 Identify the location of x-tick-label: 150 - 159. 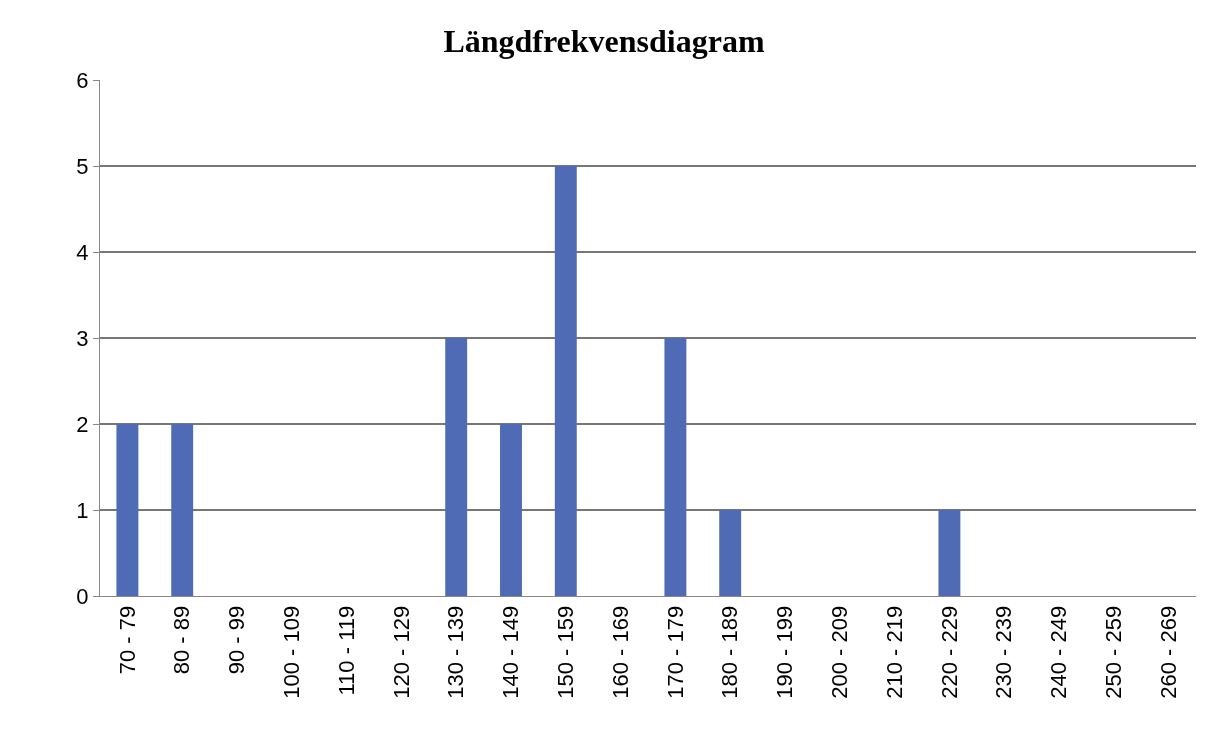
(565, 652).